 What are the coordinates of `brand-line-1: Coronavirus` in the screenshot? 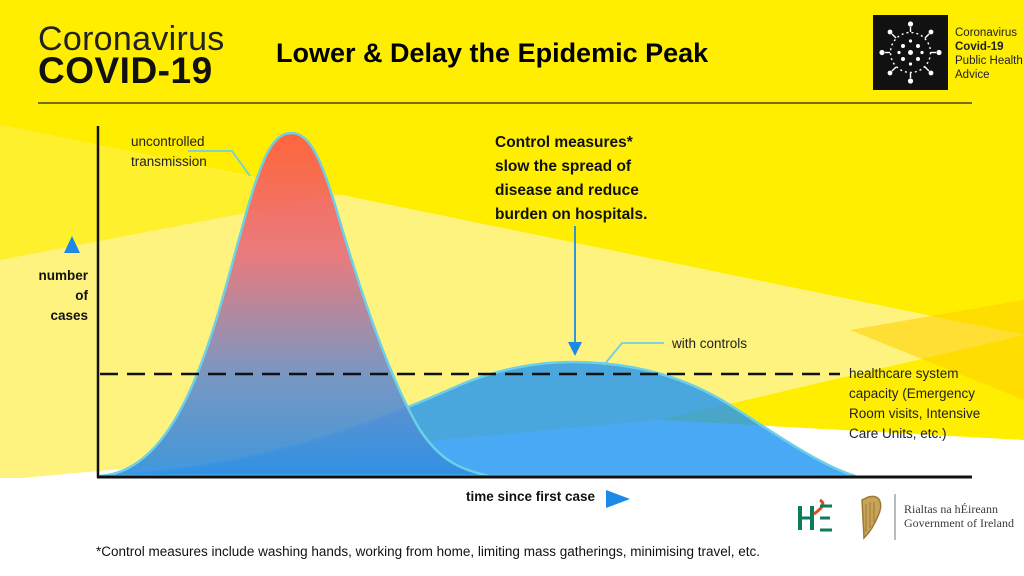 It's located at (131, 39).